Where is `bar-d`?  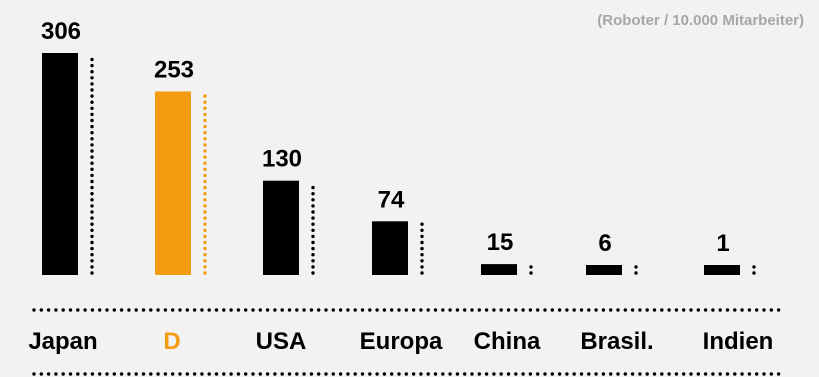 bar-d is located at coordinates (173, 183).